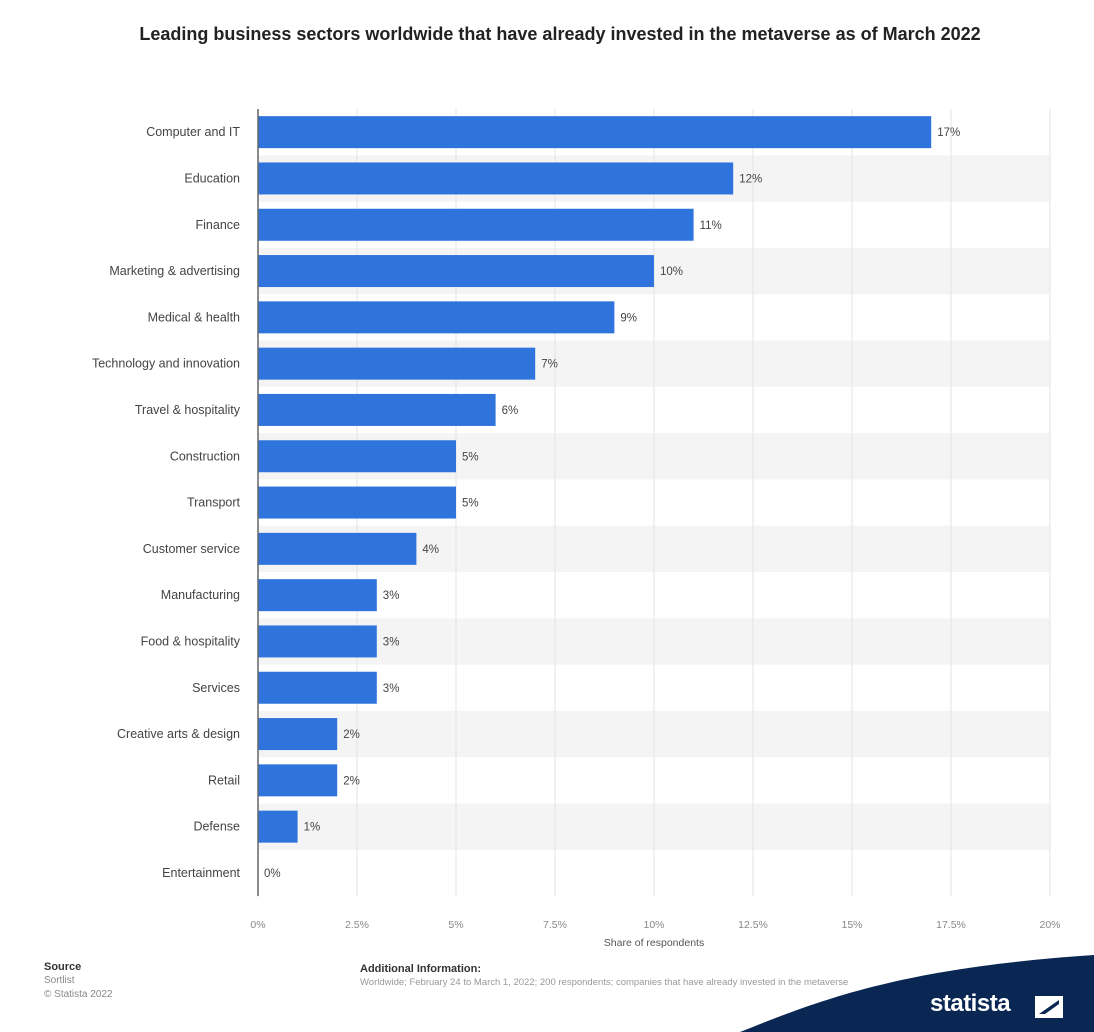 The image size is (1094, 1032). What do you see at coordinates (216, 827) in the screenshot?
I see `category-label: Defense` at bounding box center [216, 827].